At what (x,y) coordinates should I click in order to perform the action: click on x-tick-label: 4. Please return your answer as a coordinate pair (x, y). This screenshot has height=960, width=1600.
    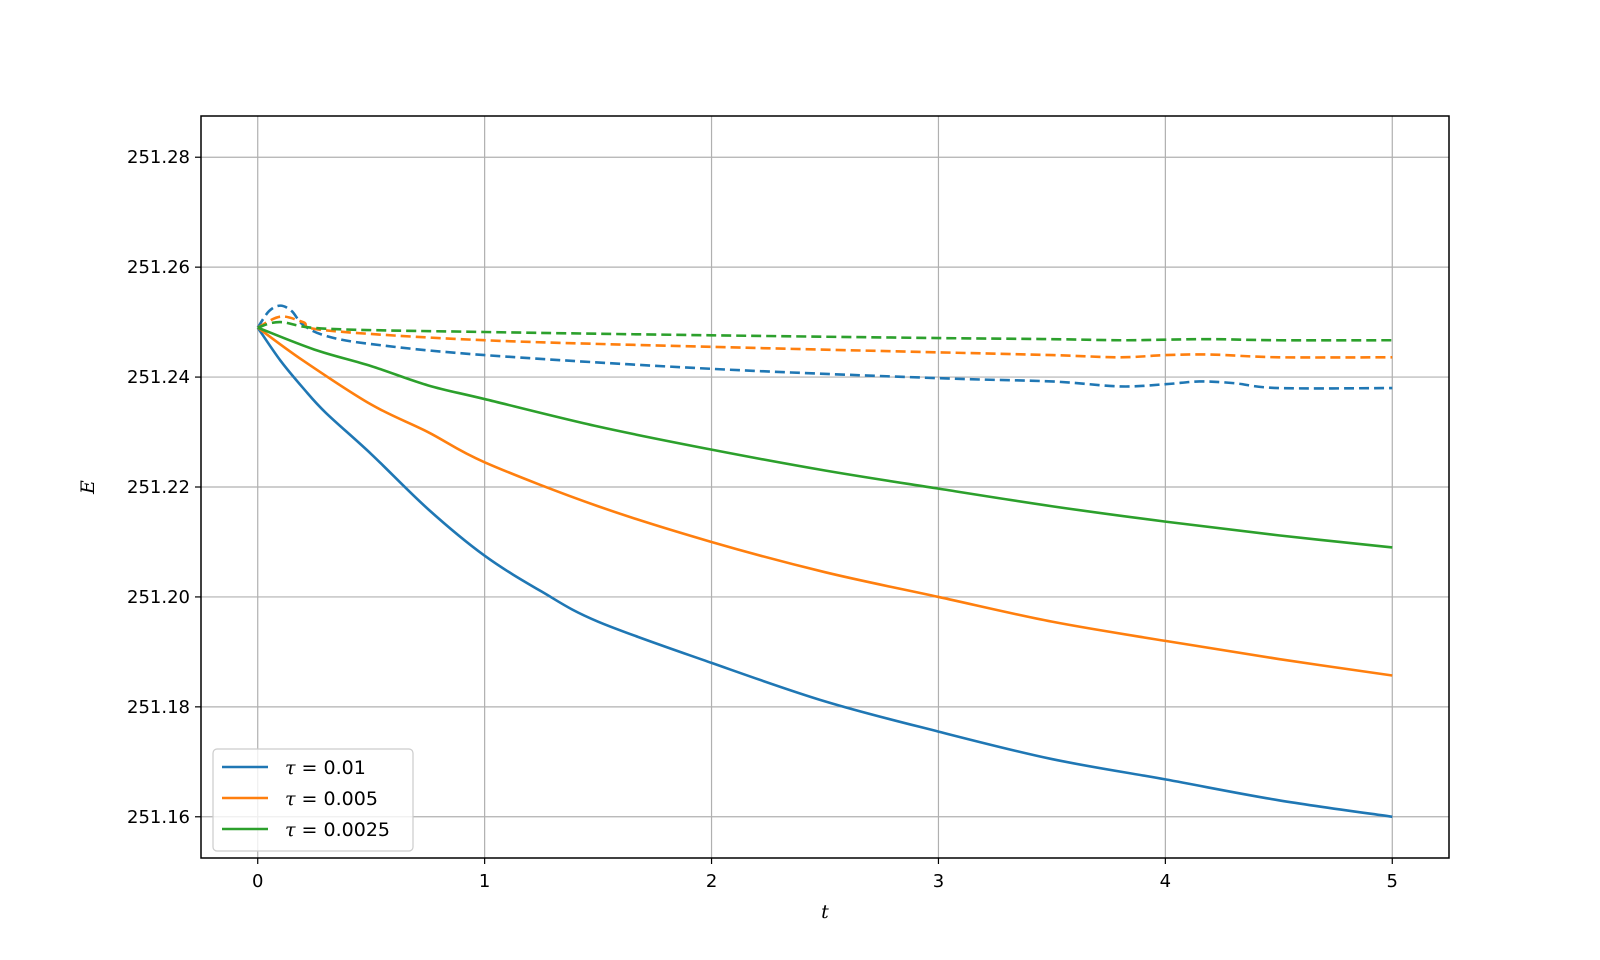
    Looking at the image, I should click on (1165, 881).